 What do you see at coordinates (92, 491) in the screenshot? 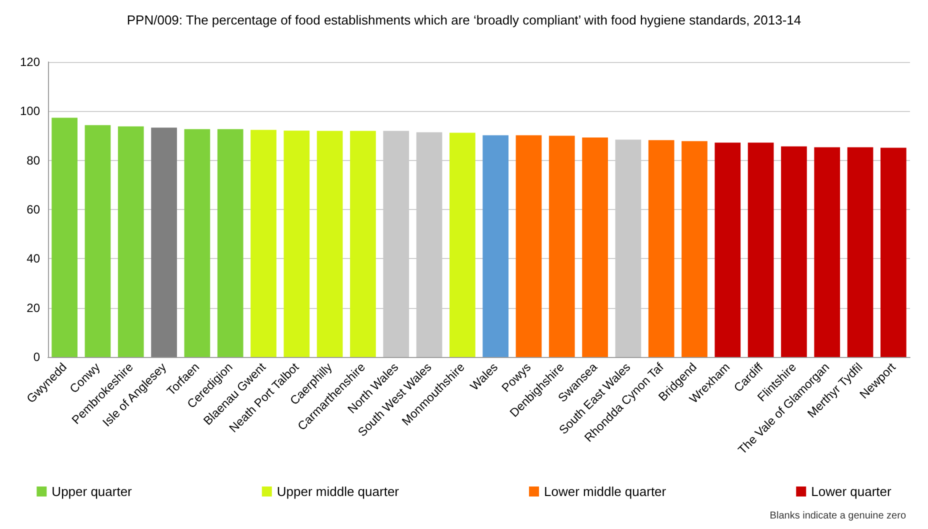
I see `legend-label: Upper quarter` at bounding box center [92, 491].